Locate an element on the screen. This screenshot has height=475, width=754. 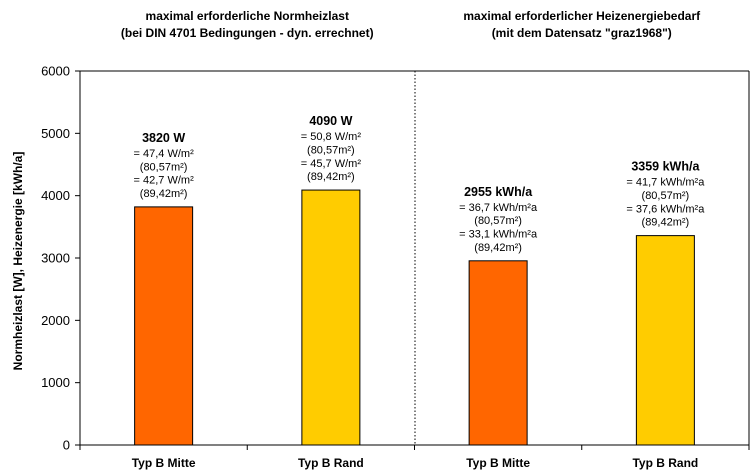
data-label: 3359 kWh/a is located at coordinates (665, 167).